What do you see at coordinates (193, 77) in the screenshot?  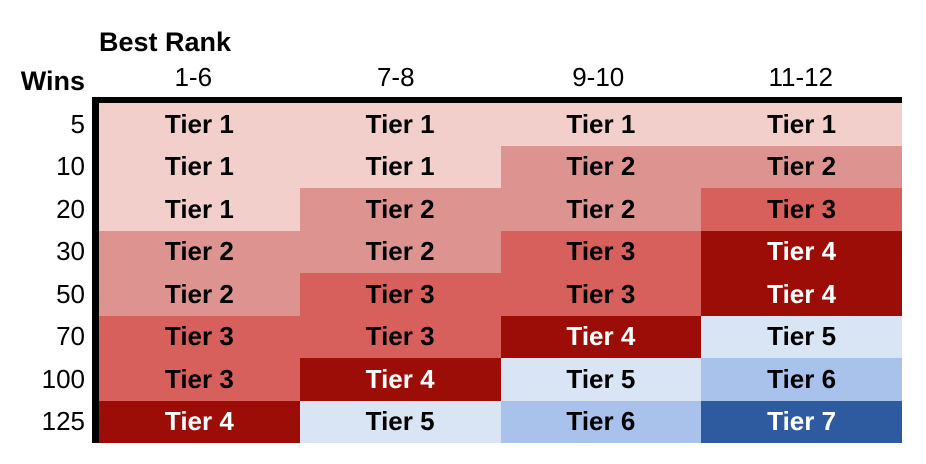 I see `column-header: 1-6` at bounding box center [193, 77].